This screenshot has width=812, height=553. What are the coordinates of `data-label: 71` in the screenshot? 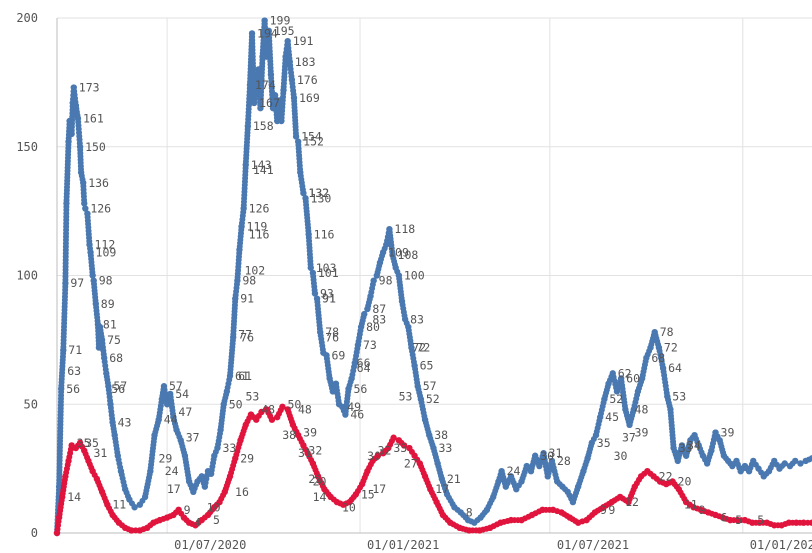 It's located at (75, 350).